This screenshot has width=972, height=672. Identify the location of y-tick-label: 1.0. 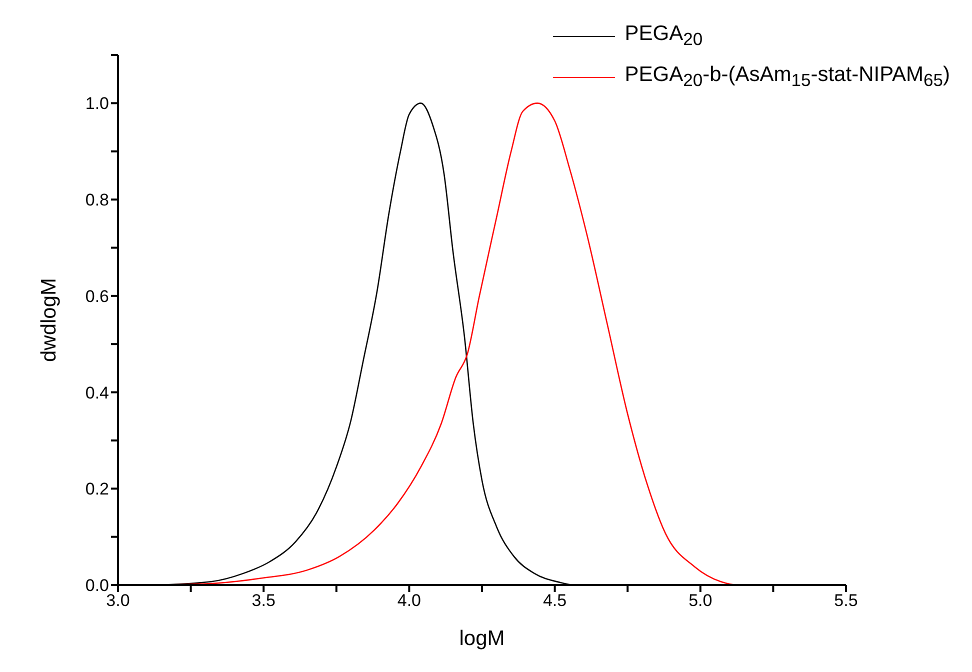
(97, 104).